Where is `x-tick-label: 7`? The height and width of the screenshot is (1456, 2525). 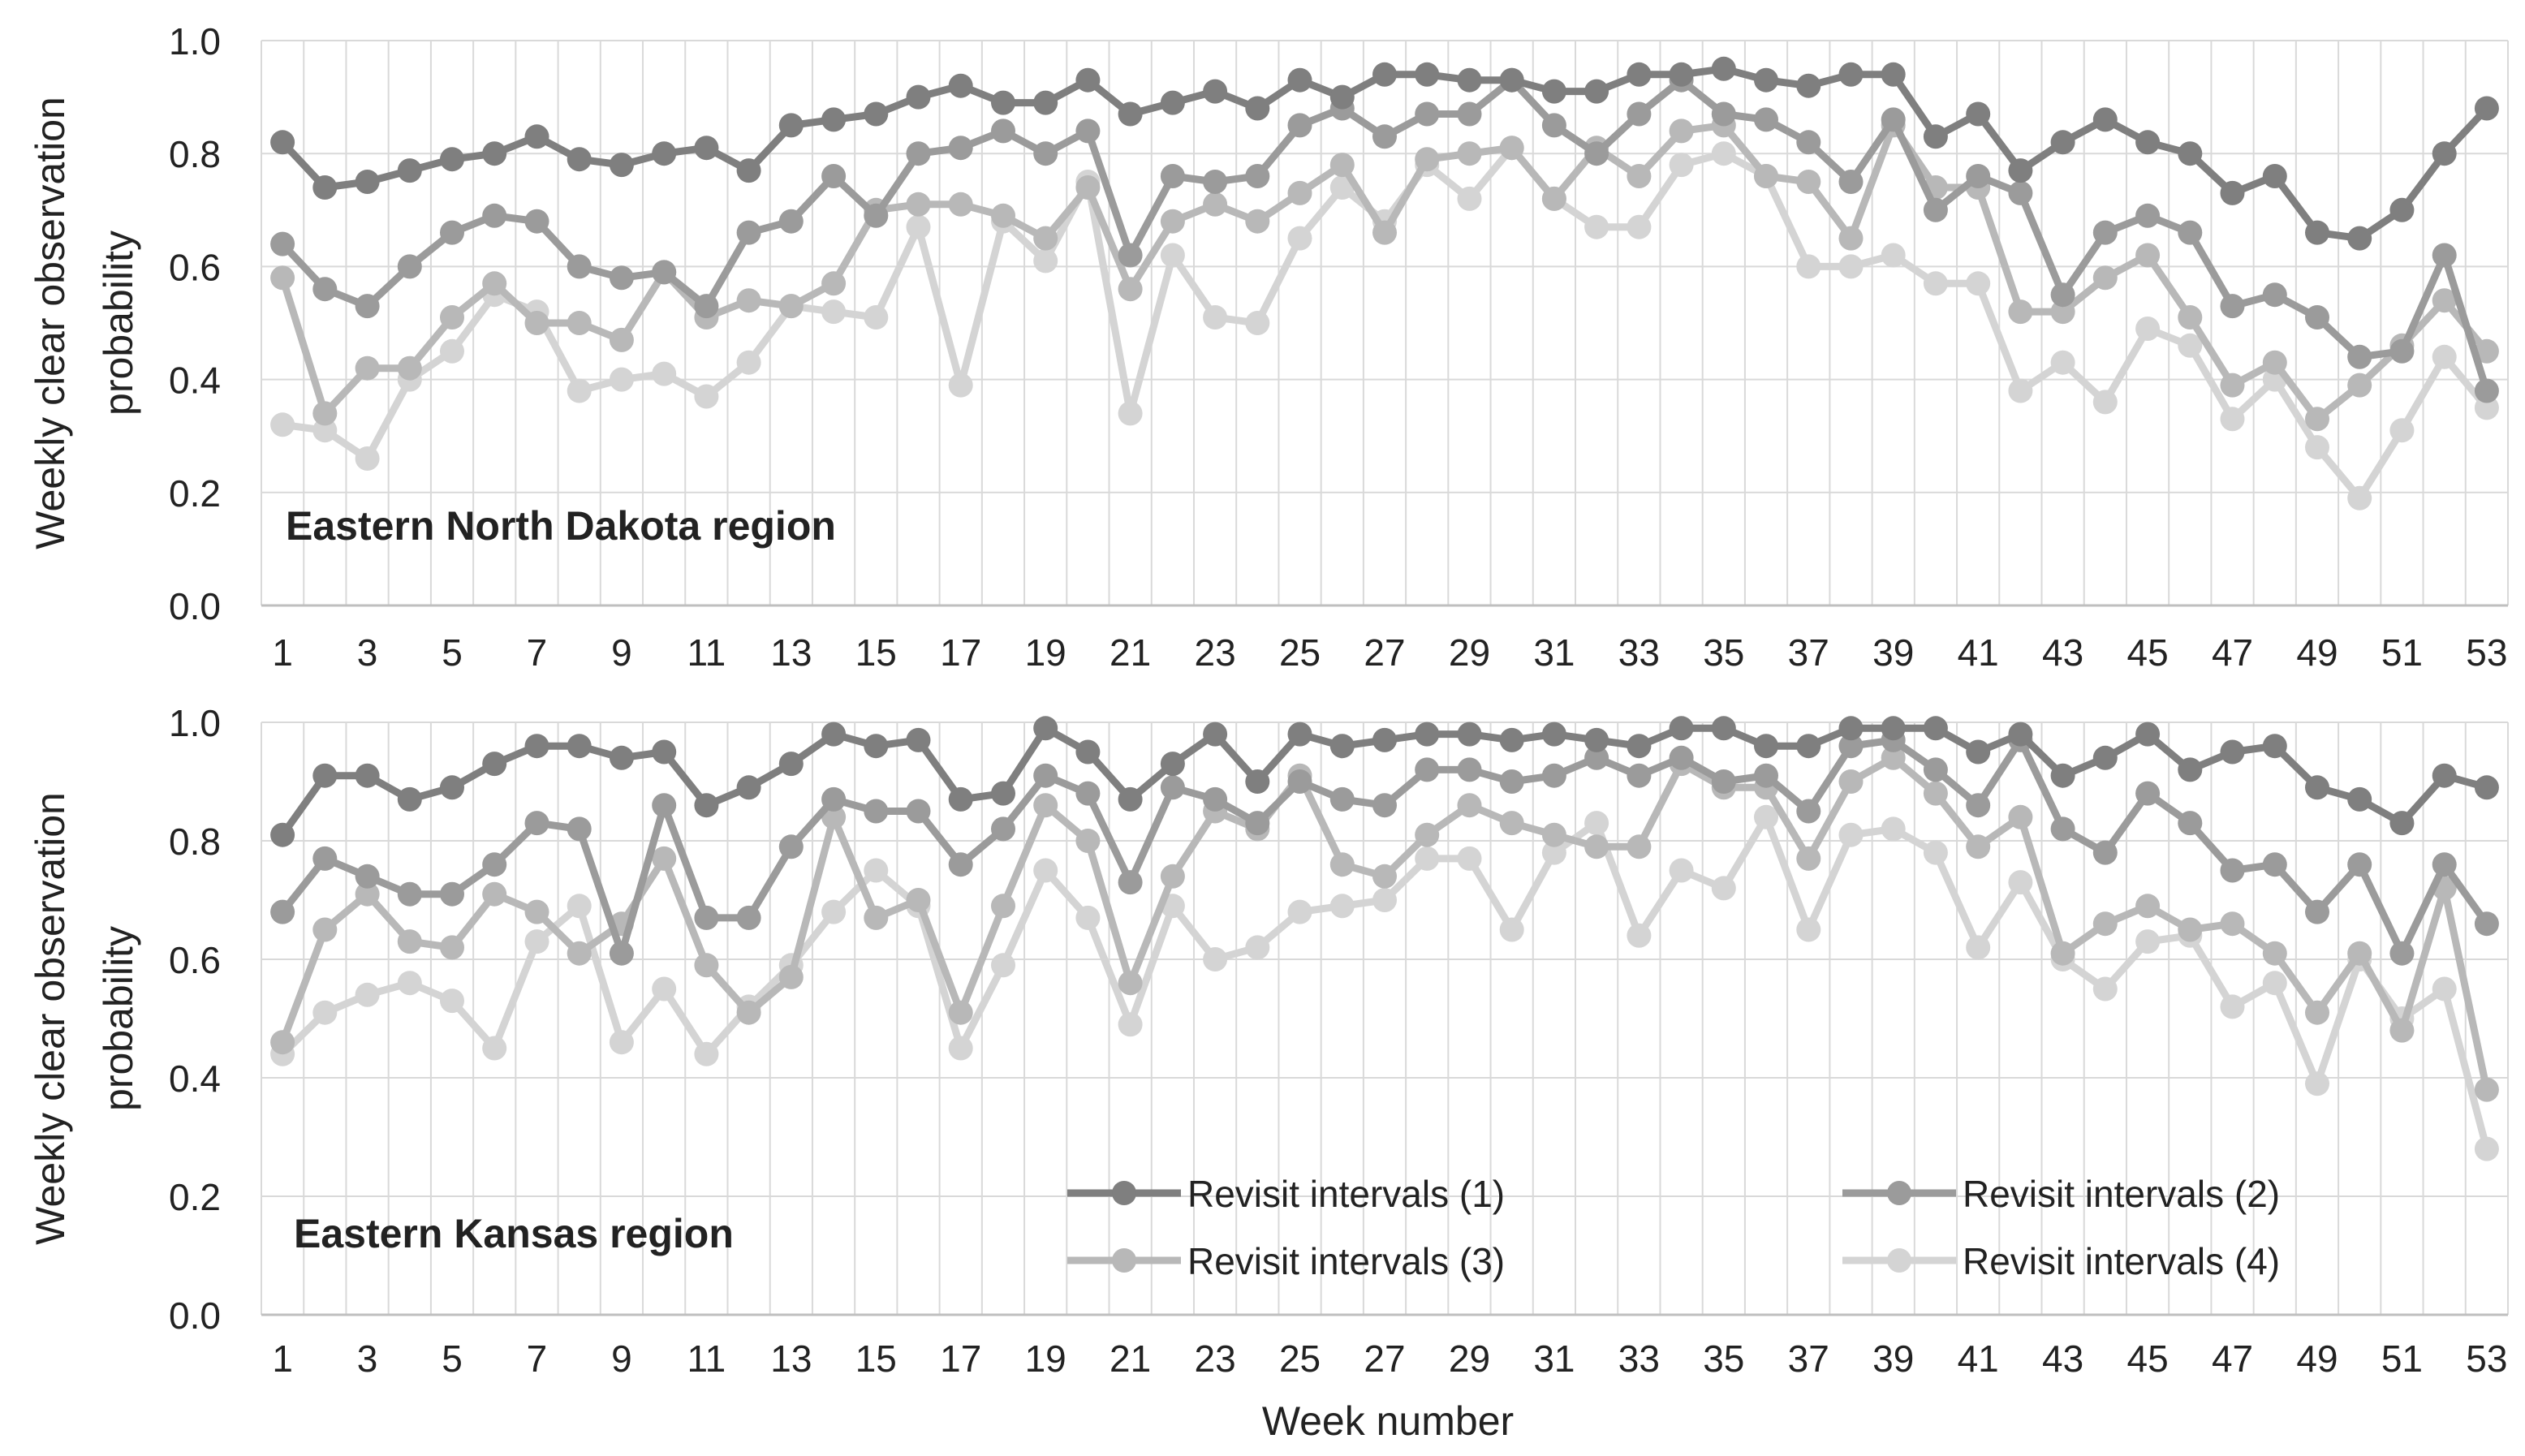 x-tick-label: 7 is located at coordinates (537, 653).